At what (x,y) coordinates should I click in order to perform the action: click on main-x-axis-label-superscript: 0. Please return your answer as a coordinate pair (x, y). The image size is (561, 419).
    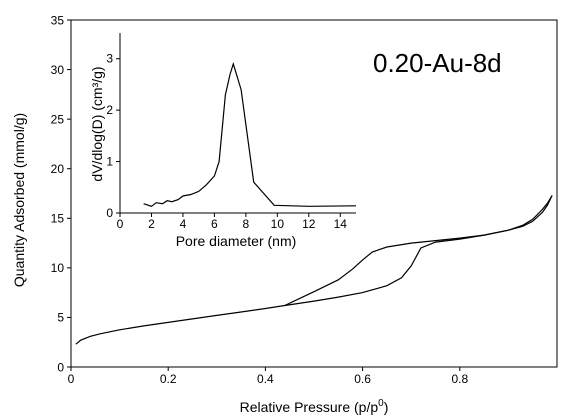
    Looking at the image, I should click on (381, 403).